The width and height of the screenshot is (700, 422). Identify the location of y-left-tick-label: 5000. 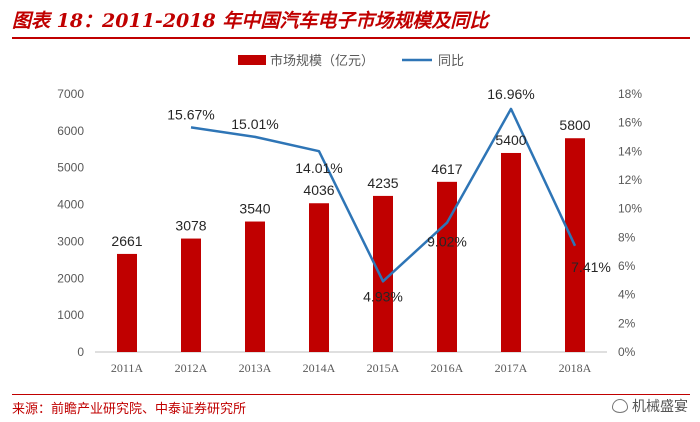
(70, 168).